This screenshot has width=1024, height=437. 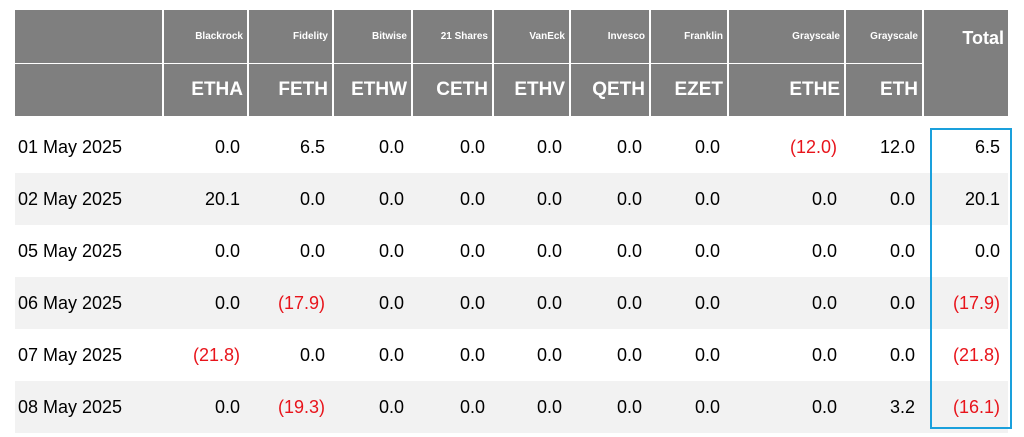 What do you see at coordinates (688, 91) in the screenshot?
I see `ticker-header: EZET` at bounding box center [688, 91].